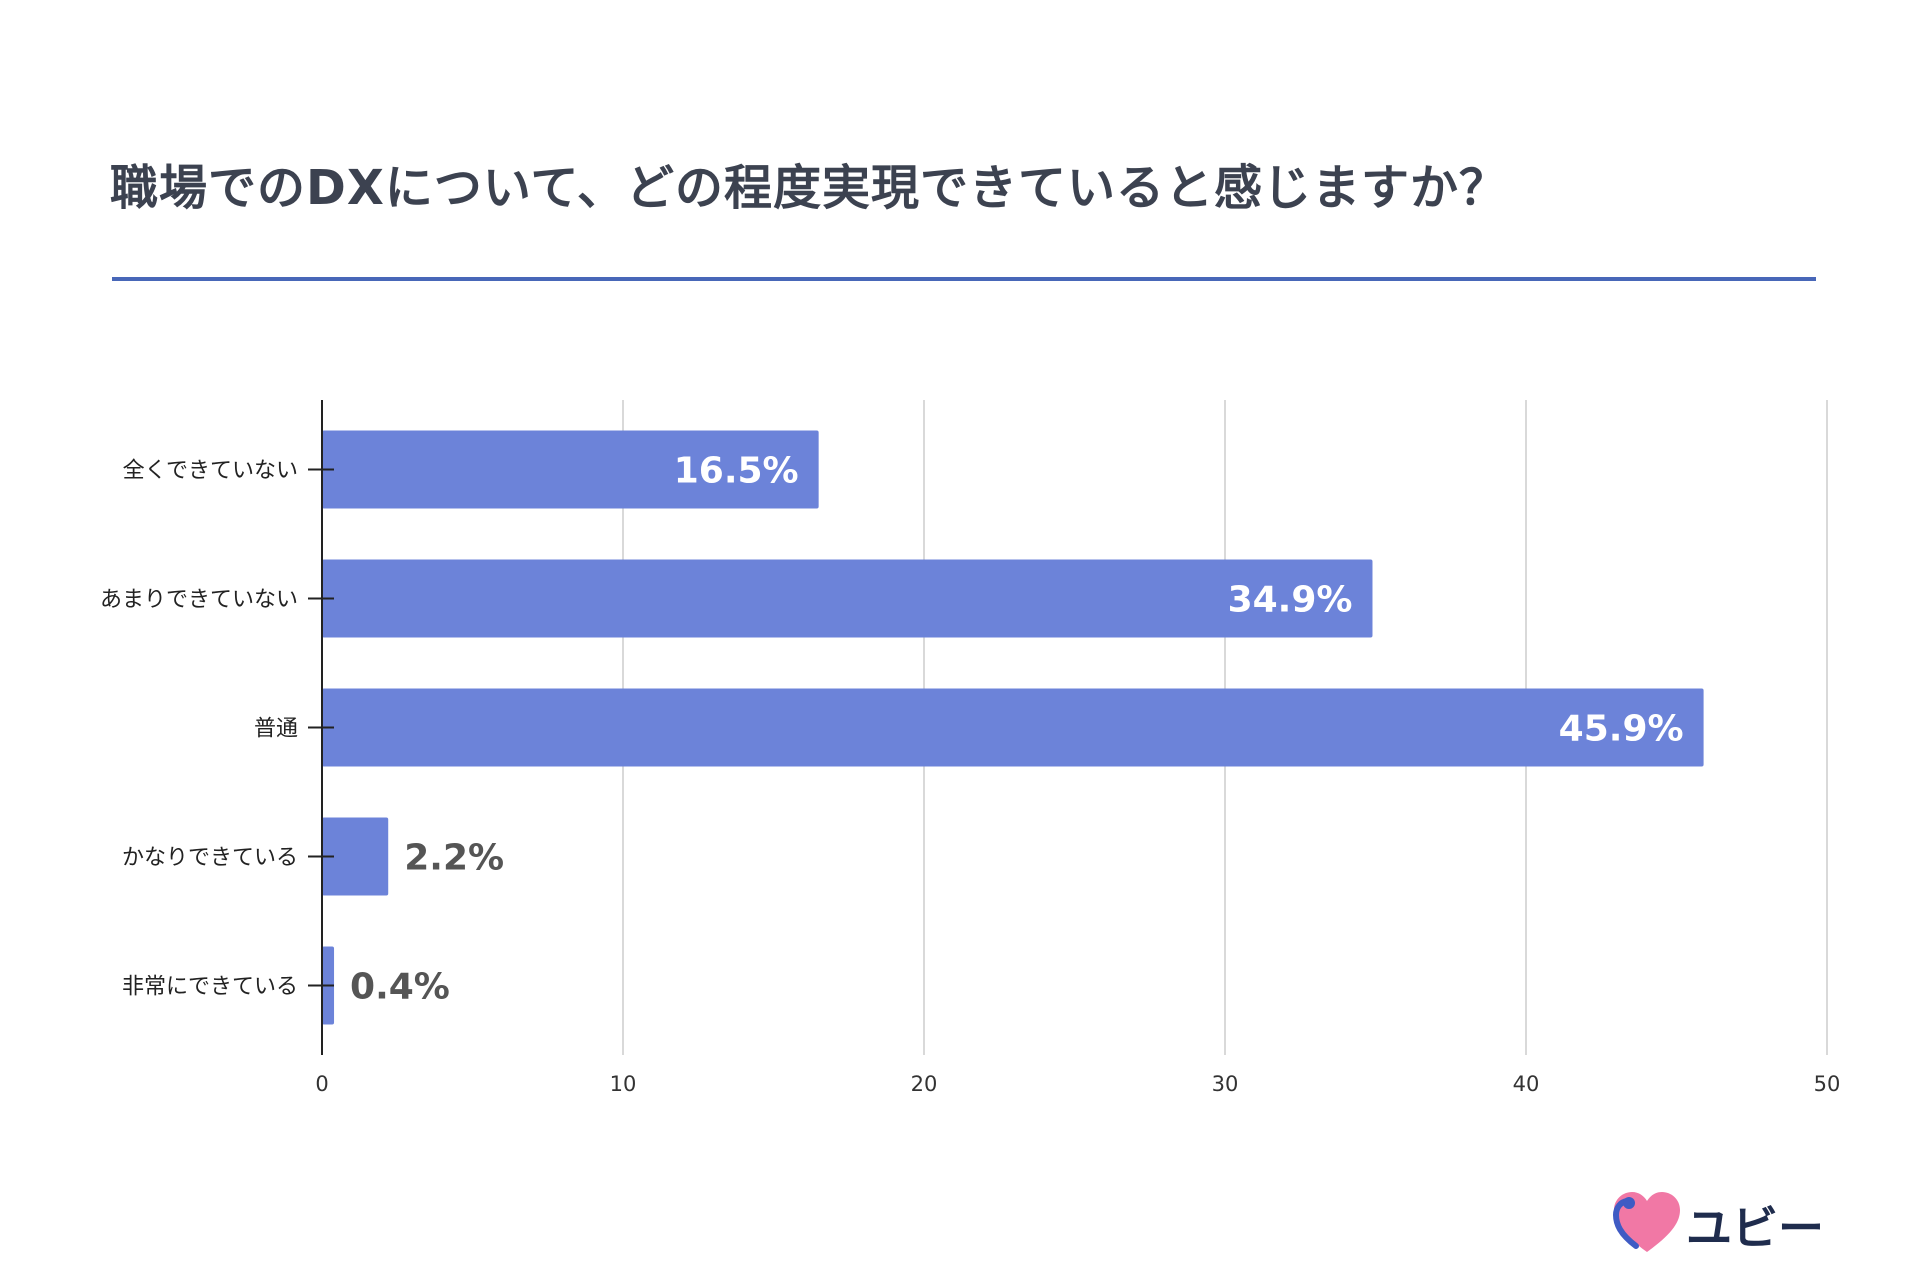  I want to click on category-label: かなりできている, so click(210, 858).